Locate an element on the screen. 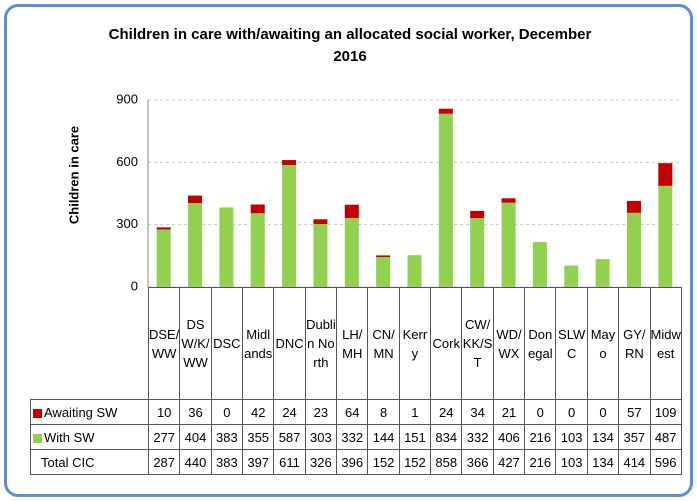 This screenshot has height=501, width=697. y-axis-label: Children in care is located at coordinates (73, 175).